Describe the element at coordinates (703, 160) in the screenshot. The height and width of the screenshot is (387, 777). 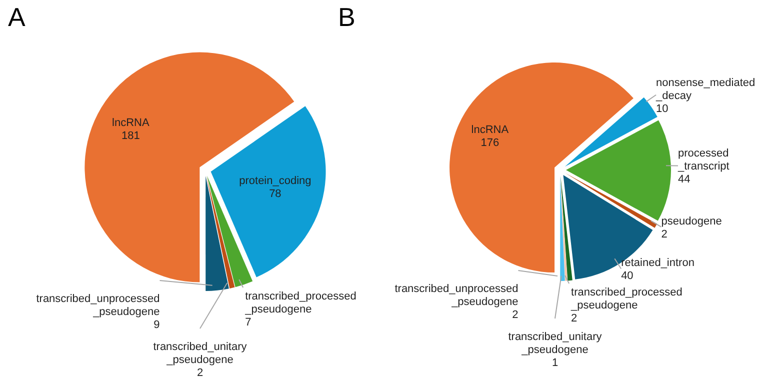
I see `slice-label: processed_transcript` at that location.